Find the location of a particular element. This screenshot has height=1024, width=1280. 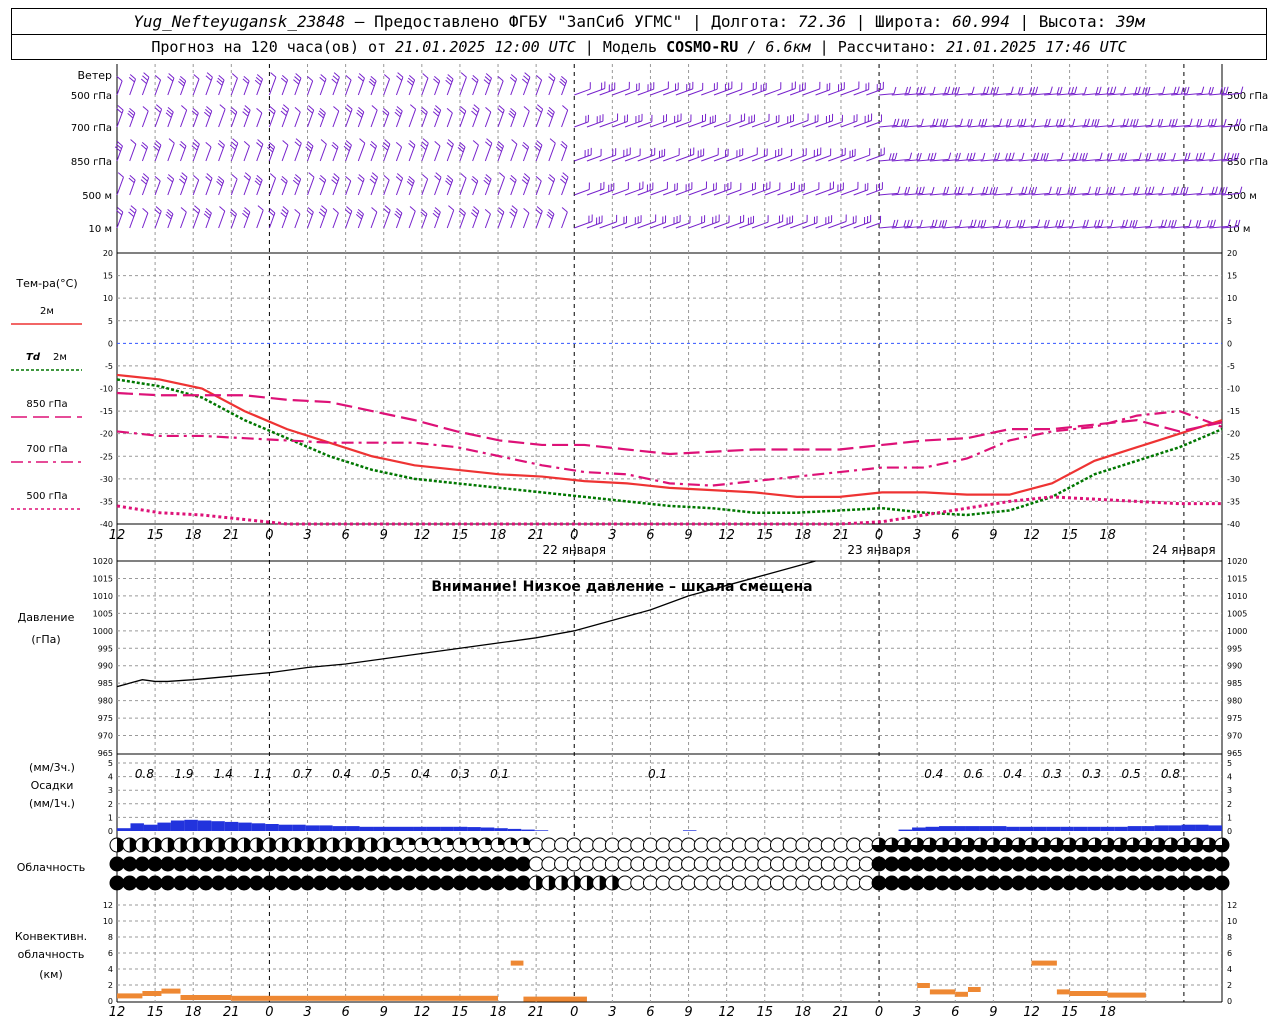

time-tick-label: 15 is located at coordinates (764, 535).